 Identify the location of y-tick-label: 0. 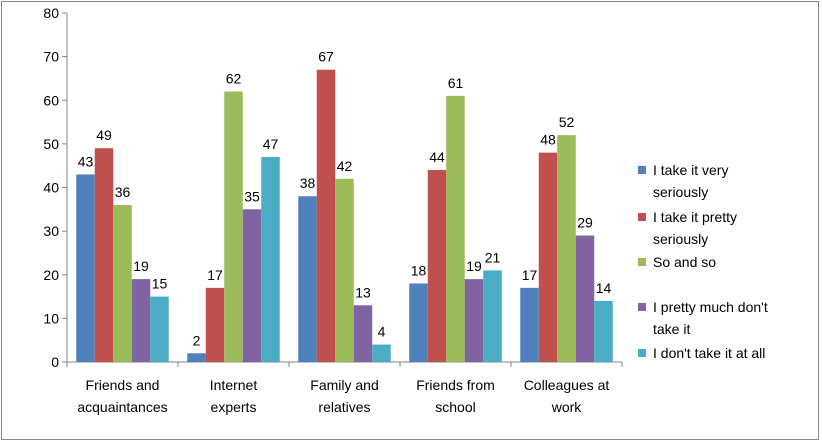
(55, 362).